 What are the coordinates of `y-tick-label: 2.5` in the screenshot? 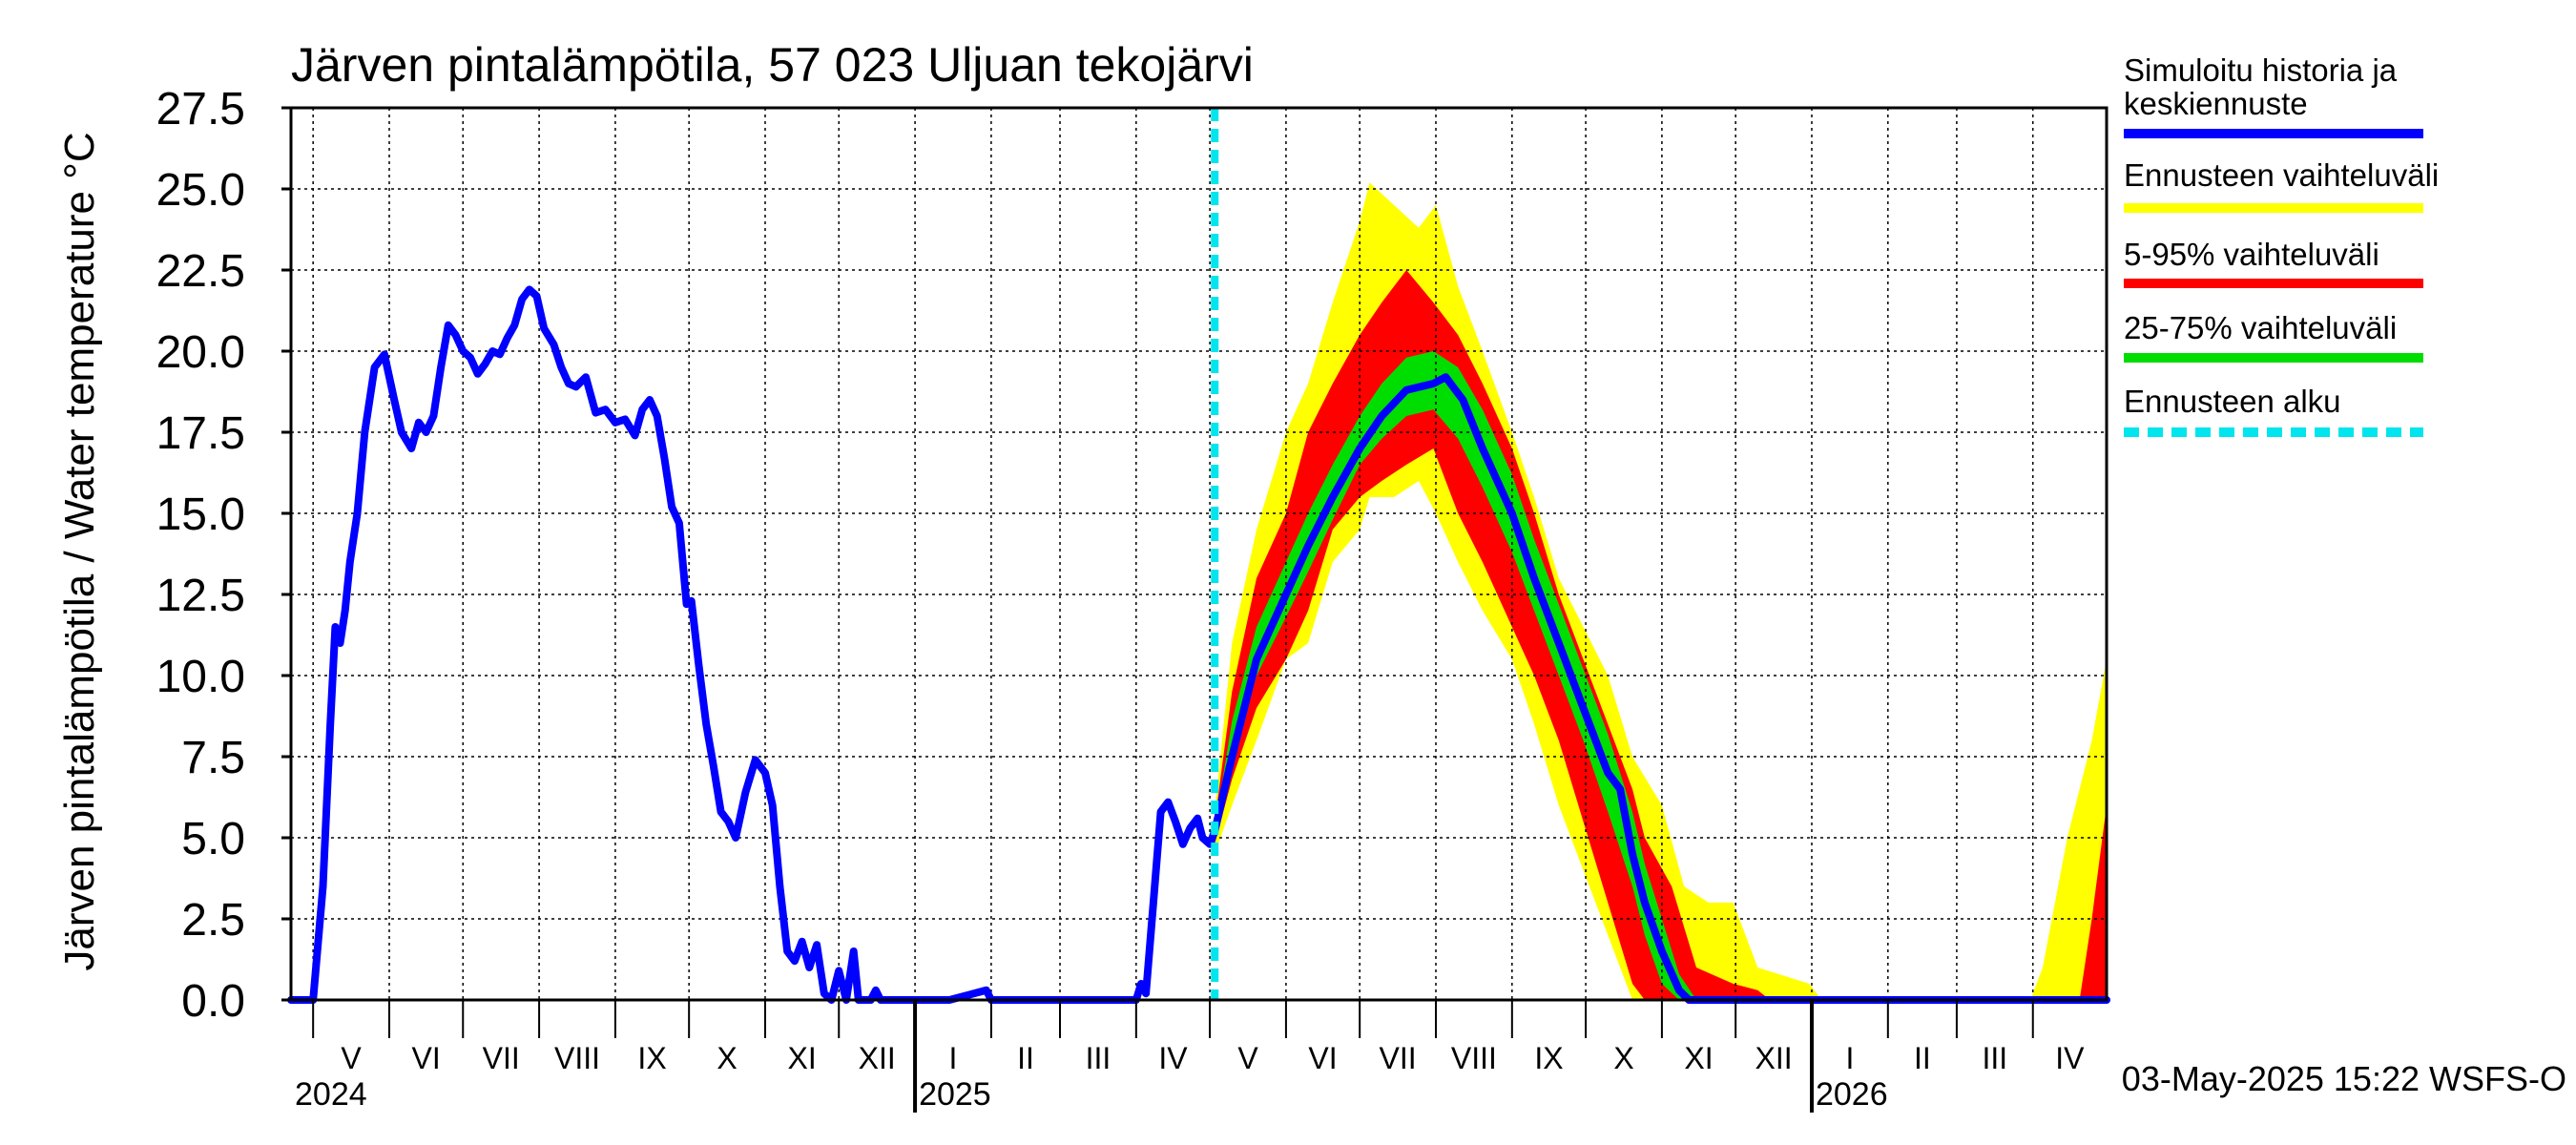 It's located at (213, 920).